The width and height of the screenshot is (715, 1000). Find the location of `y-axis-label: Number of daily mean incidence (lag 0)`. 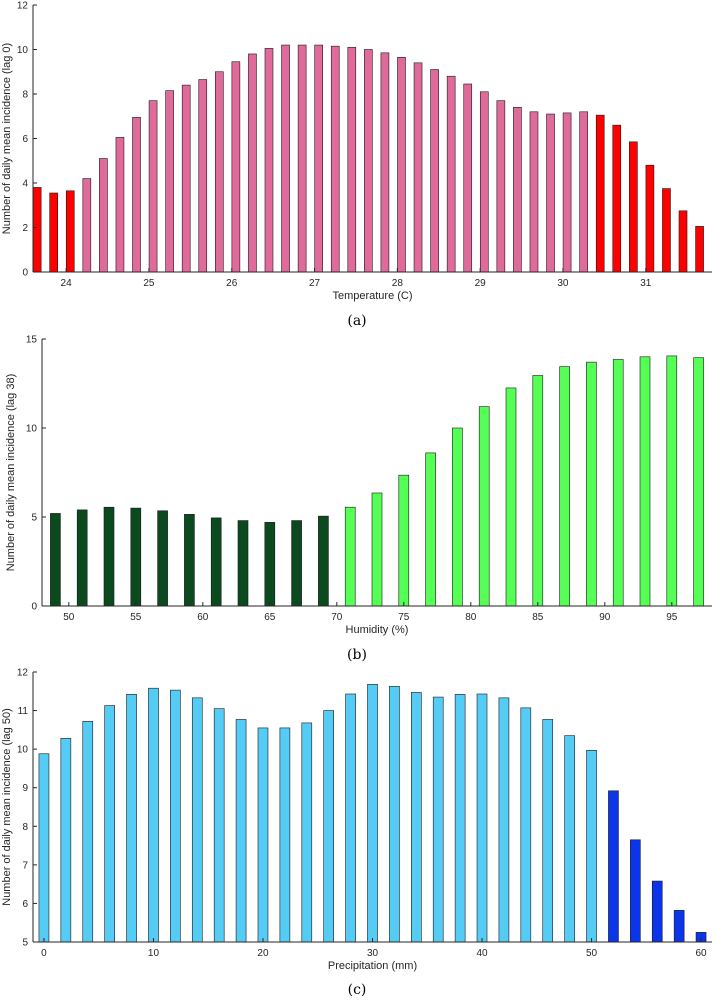

y-axis-label: Number of daily mean incidence (lag 0) is located at coordinates (7, 138).